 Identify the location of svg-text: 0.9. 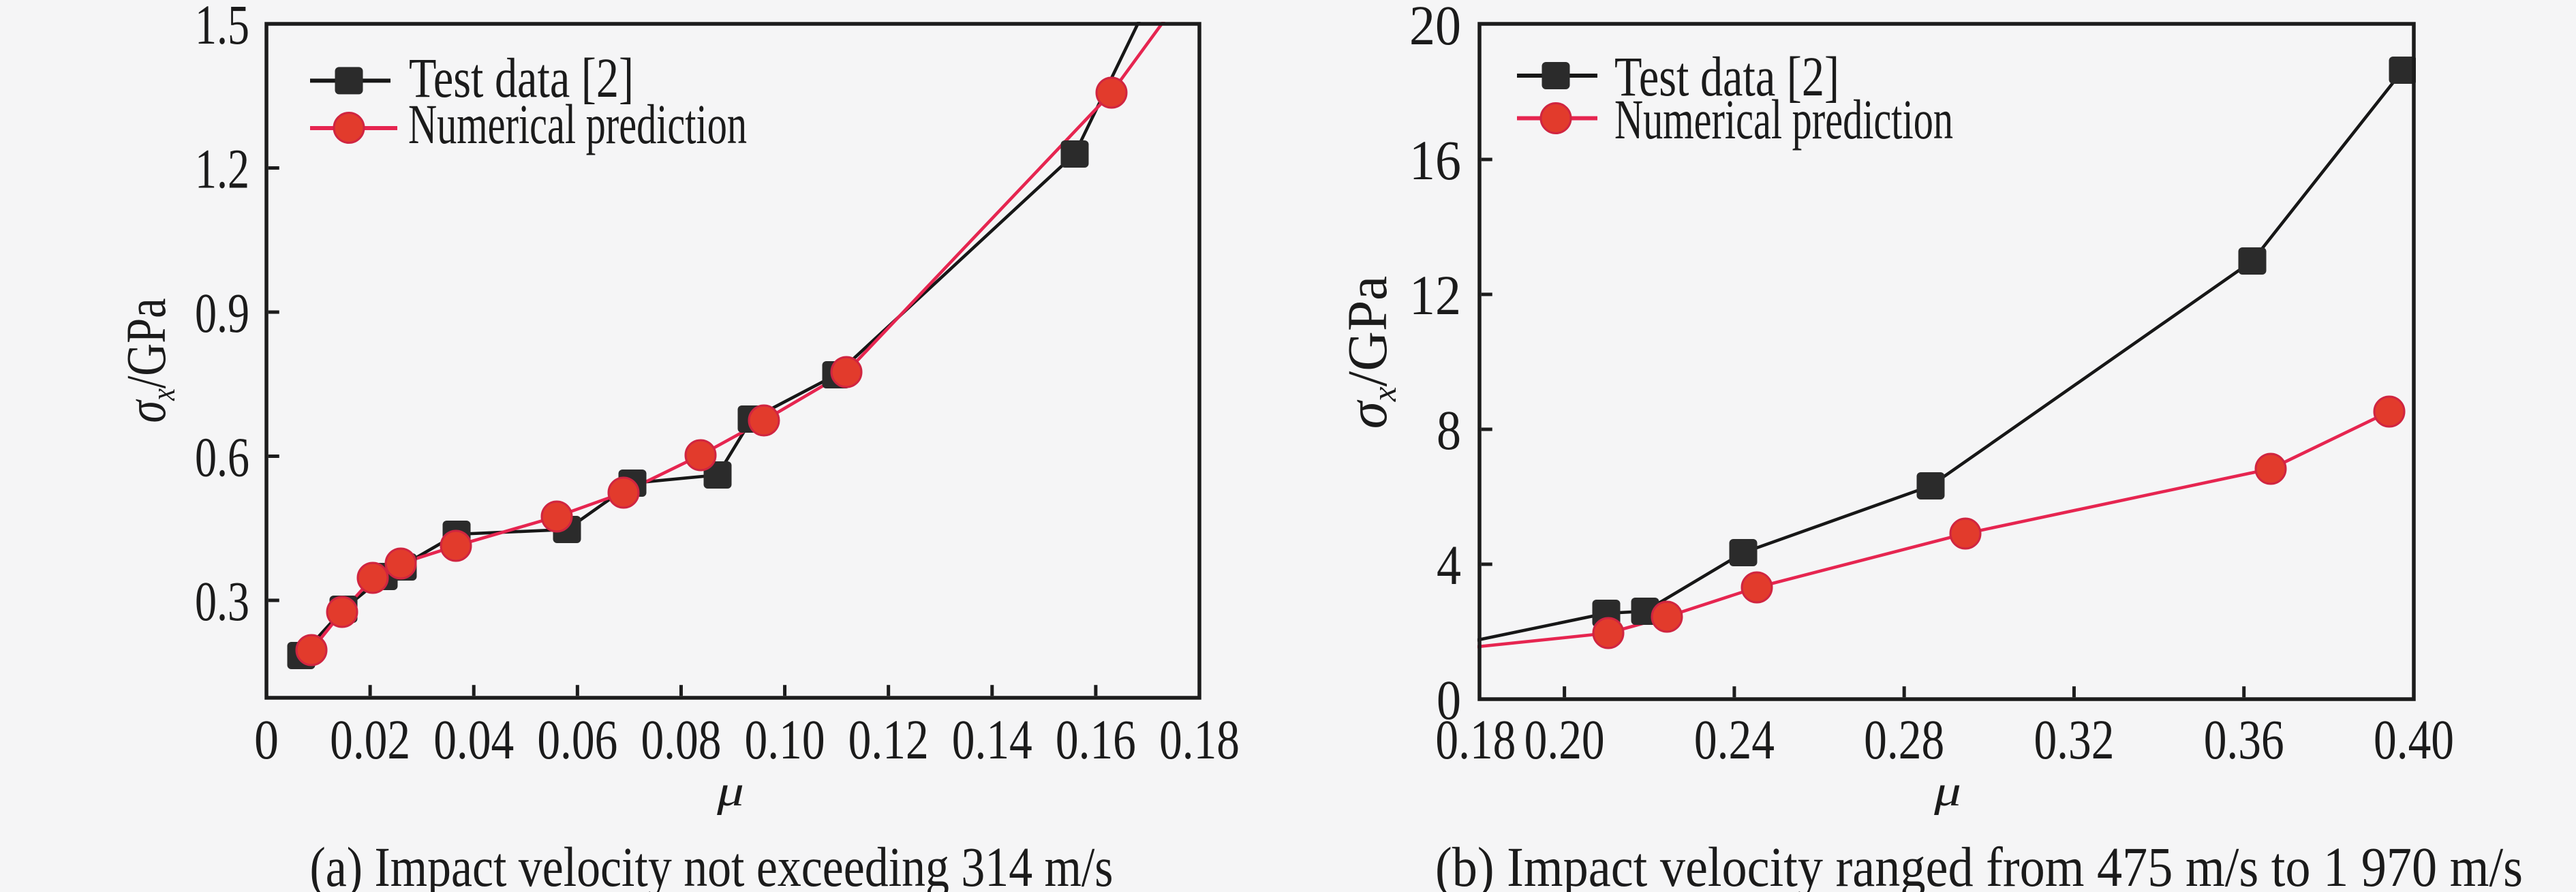
(222, 312).